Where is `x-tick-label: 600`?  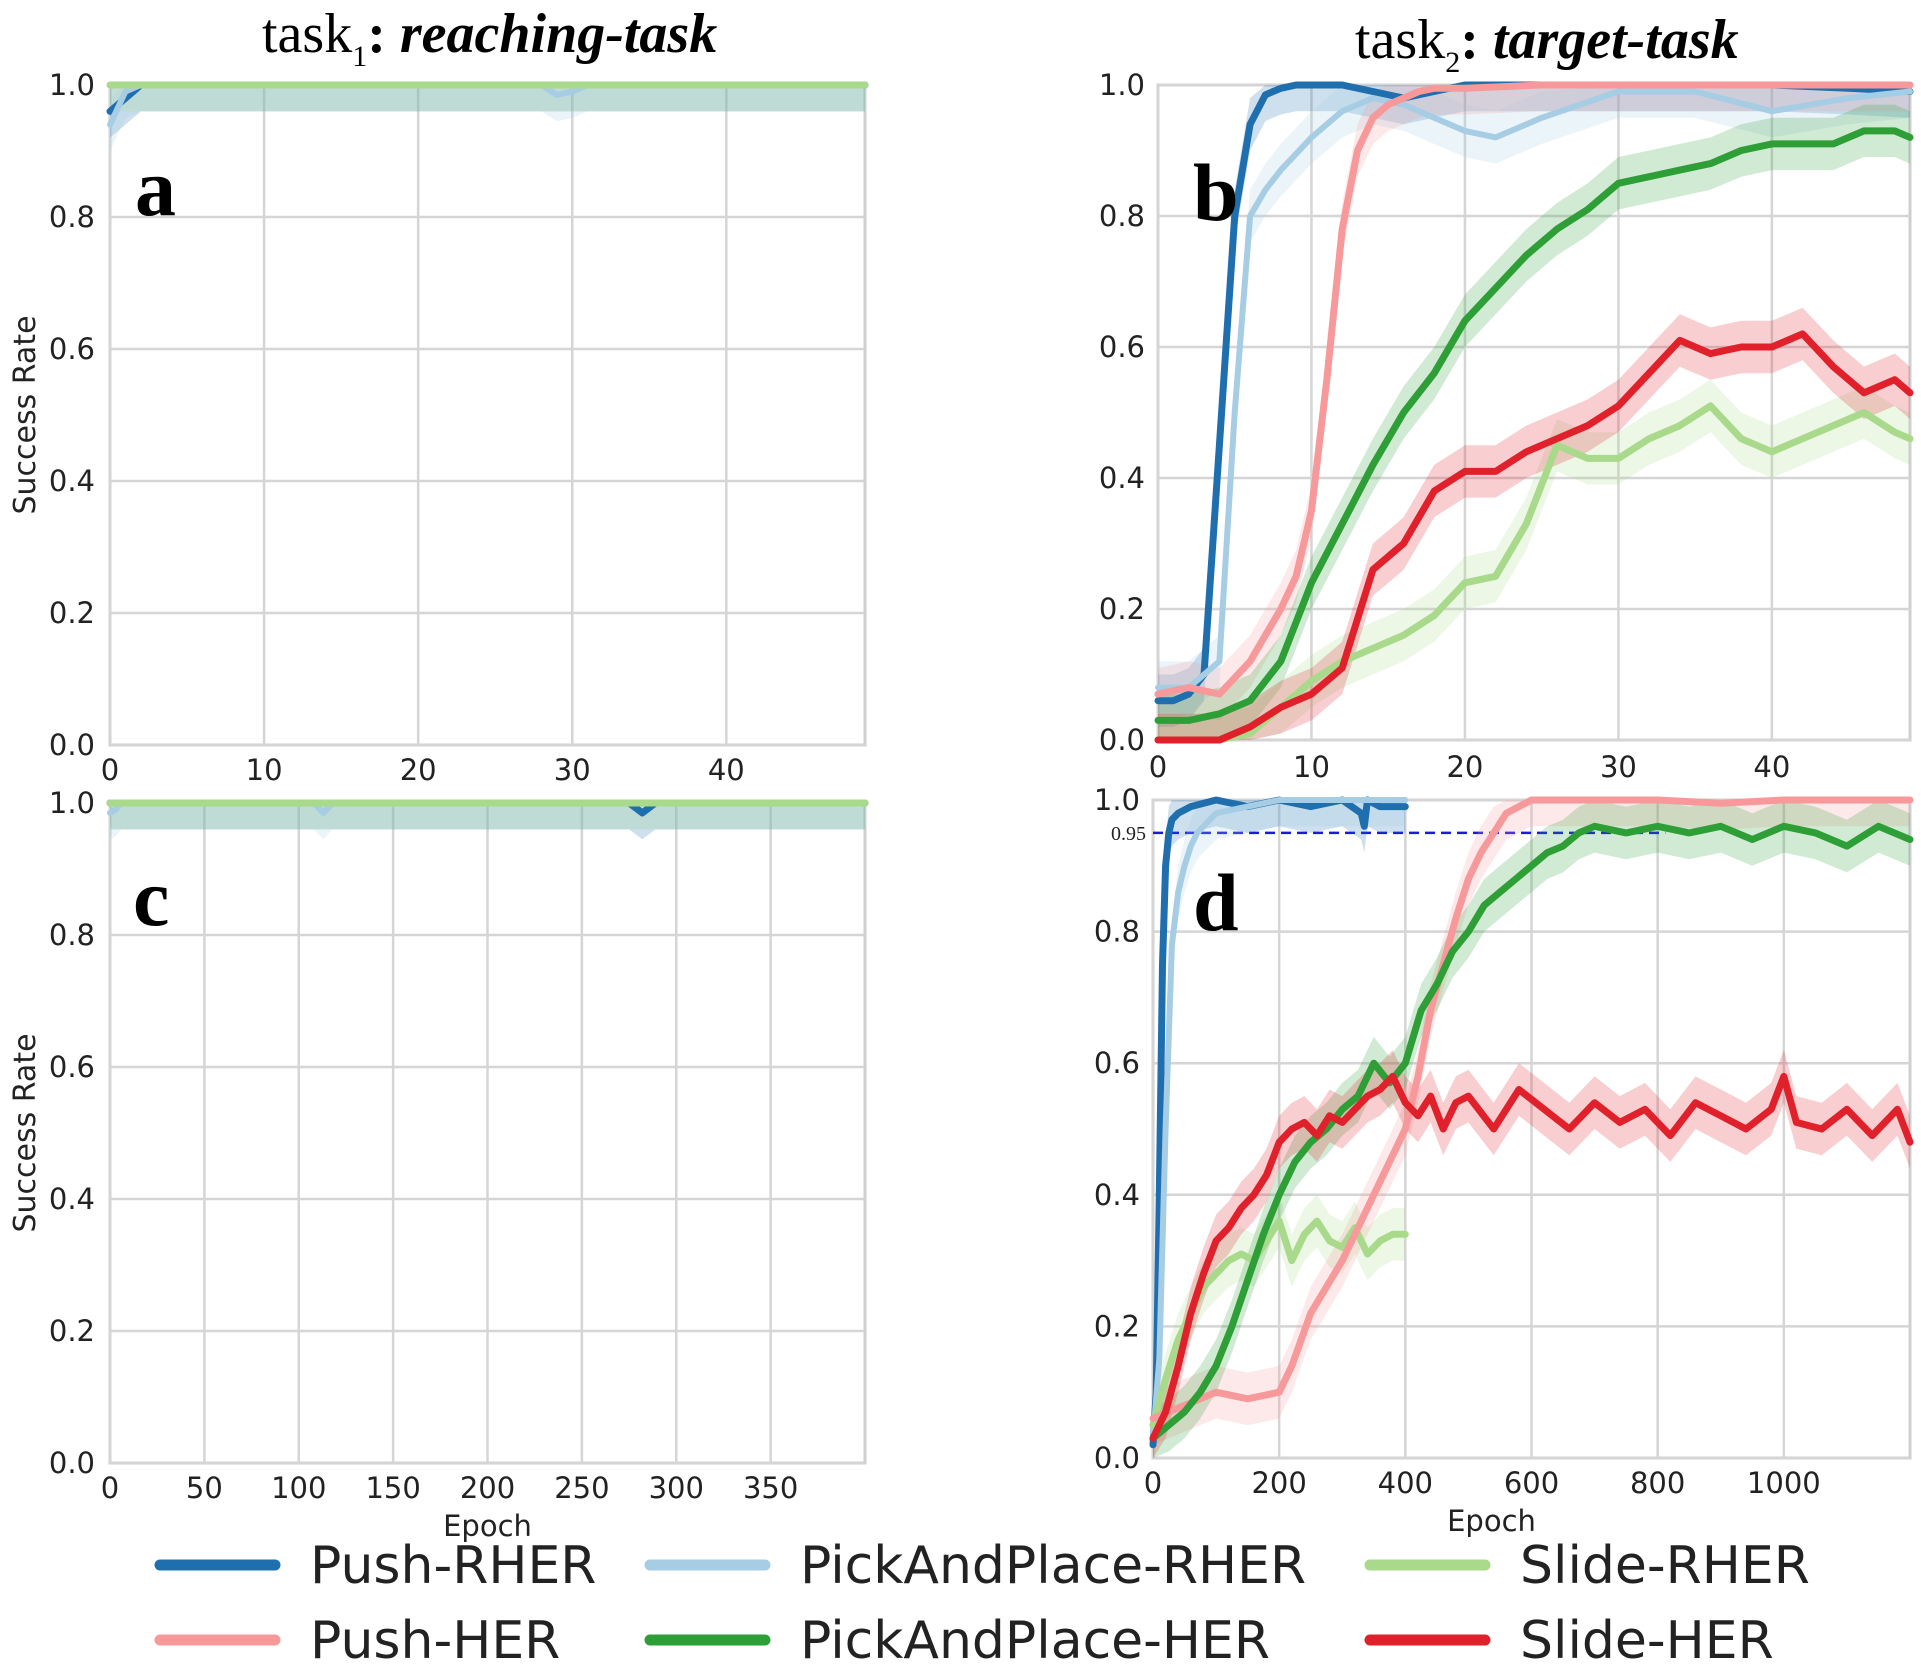 x-tick-label: 600 is located at coordinates (1531, 1483).